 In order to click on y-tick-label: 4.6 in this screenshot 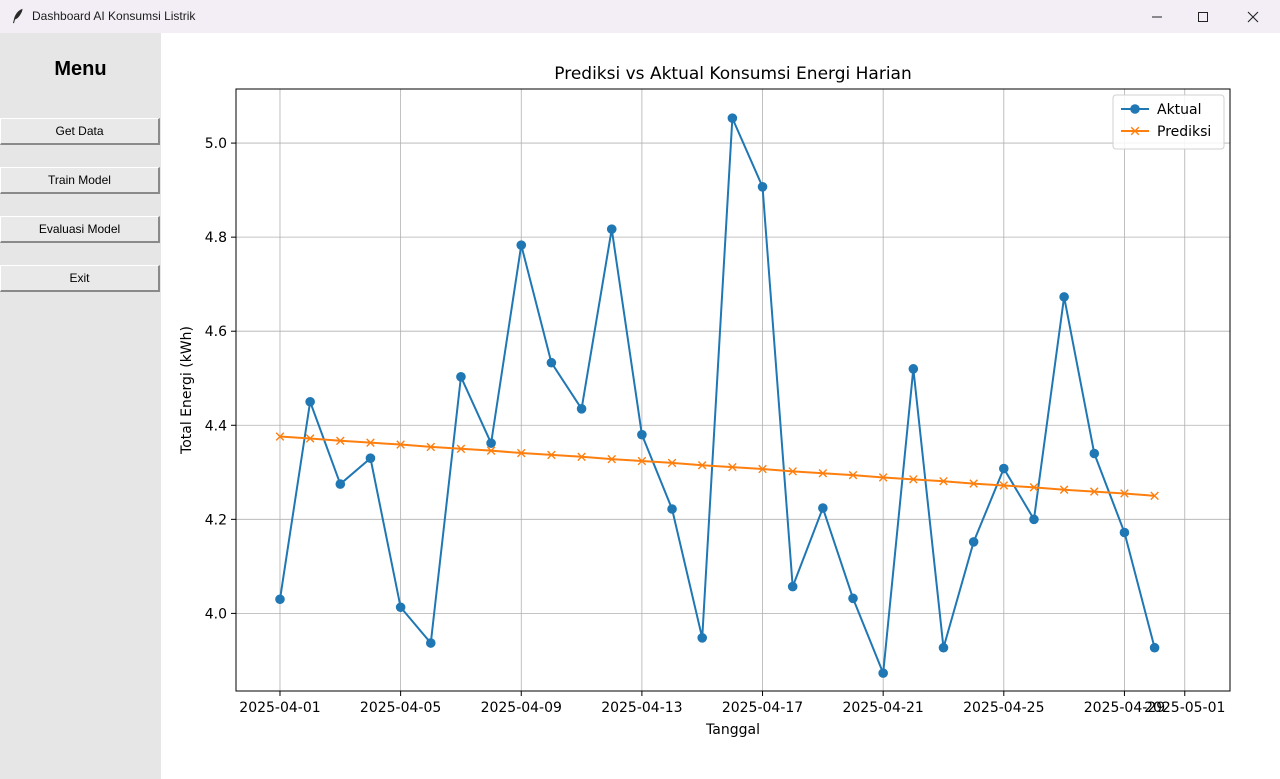, I will do `click(216, 332)`.